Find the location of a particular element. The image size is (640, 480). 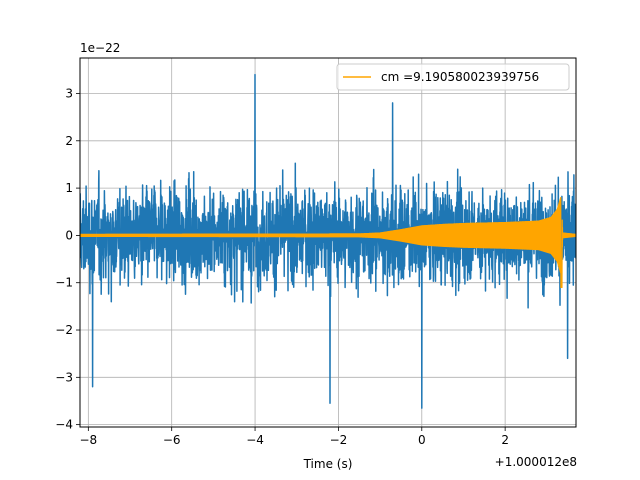

legend: cm =9.190580023939756 is located at coordinates (453, 77).